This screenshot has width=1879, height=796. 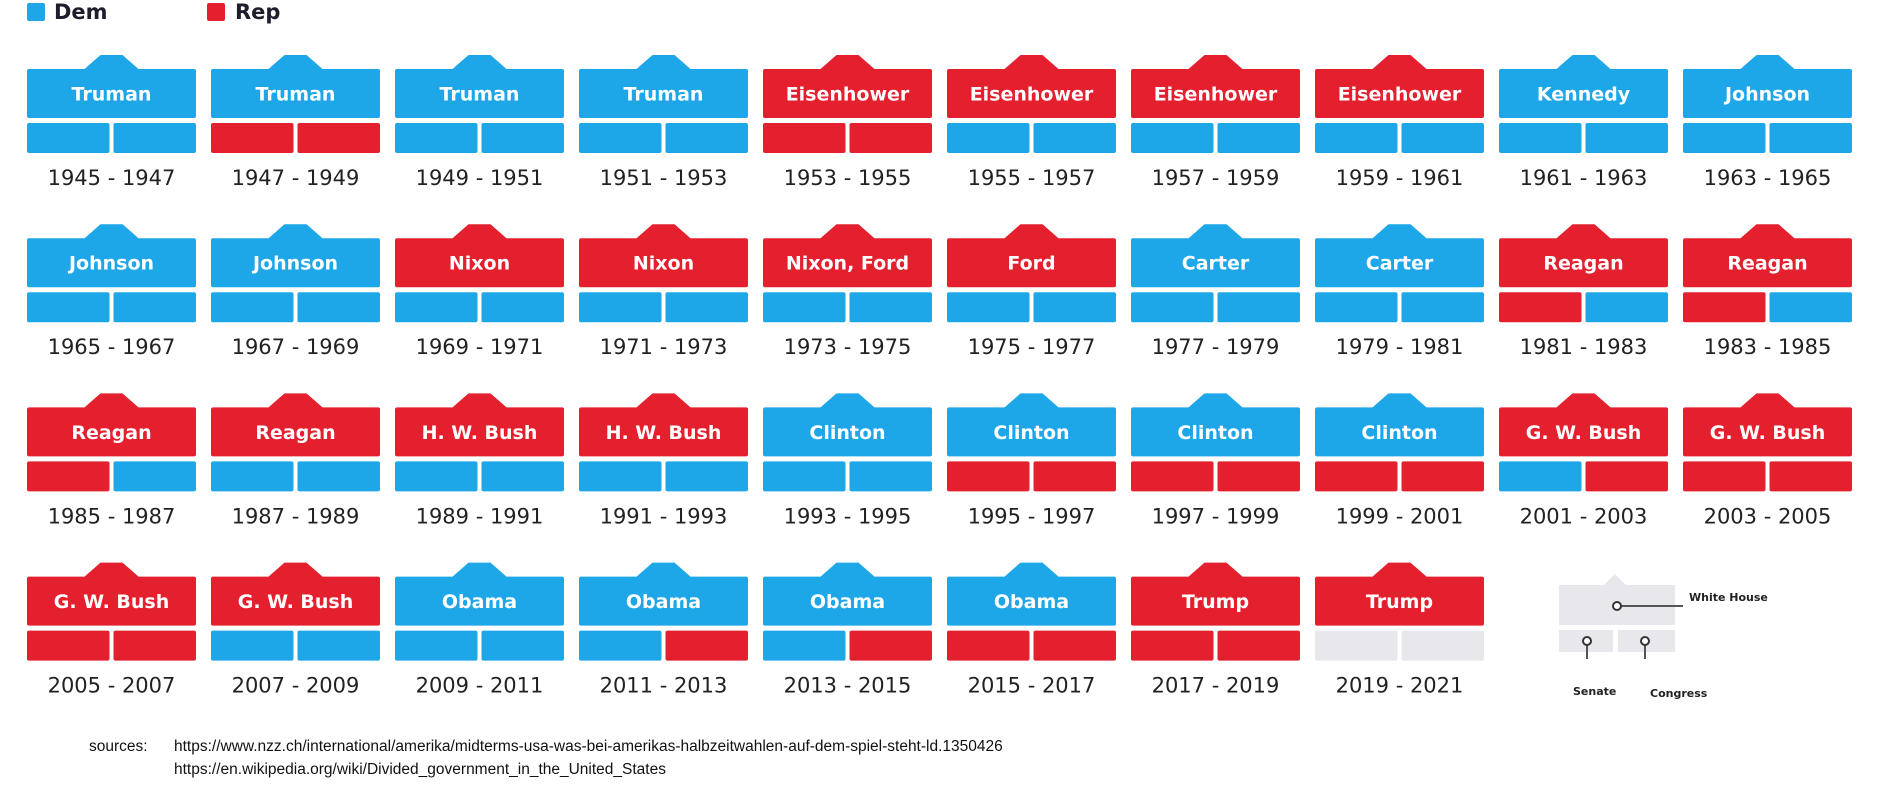 I want to click on legend-rep-swatch, so click(x=216, y=12).